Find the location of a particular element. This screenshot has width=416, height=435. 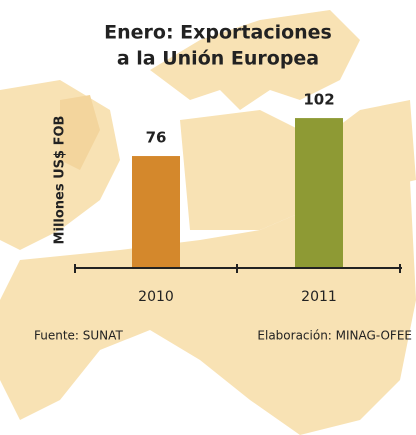

x-tick-label: 2011 is located at coordinates (319, 297).